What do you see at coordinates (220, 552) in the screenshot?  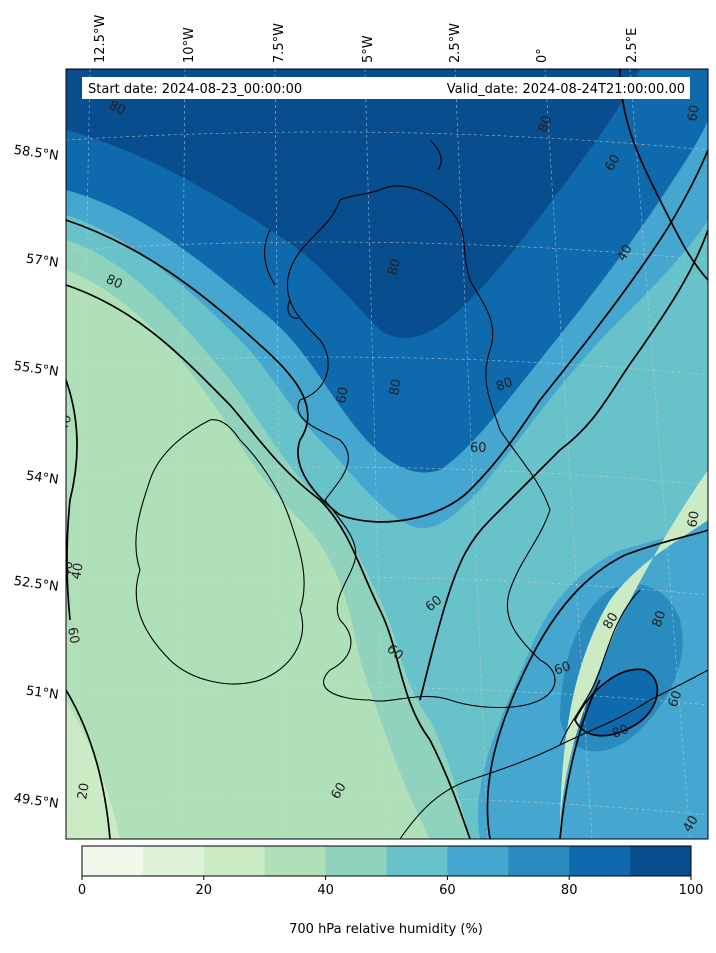 I see `coast-ireland` at bounding box center [220, 552].